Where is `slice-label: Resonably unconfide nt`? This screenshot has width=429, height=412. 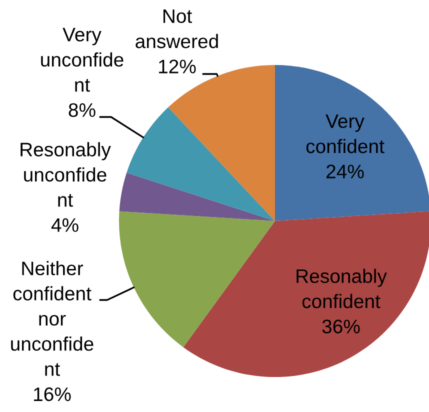
slice-label: Resonably unconfide nt is located at coordinates (65, 174).